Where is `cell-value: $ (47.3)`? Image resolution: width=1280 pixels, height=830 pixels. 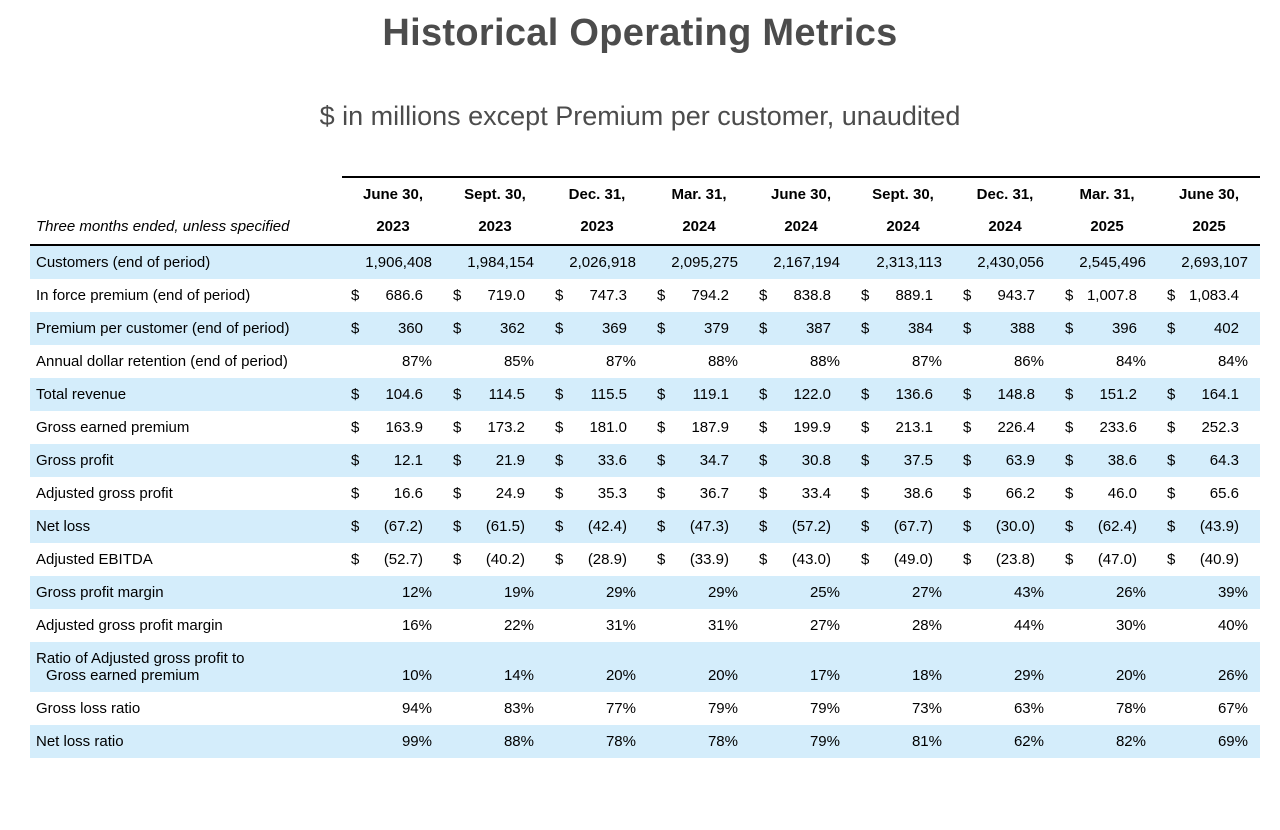
cell-value: $ (47.3) is located at coordinates (699, 526).